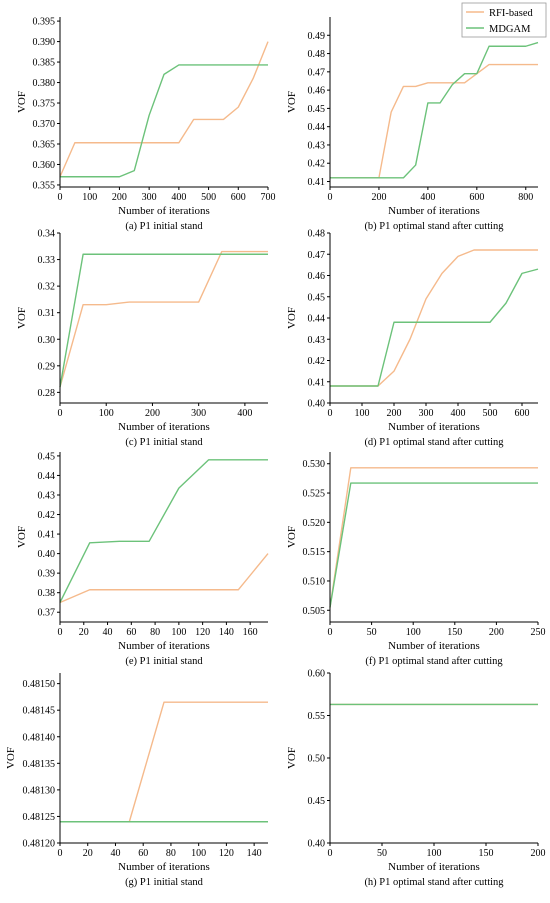 The width and height of the screenshot is (550, 903). Describe the element at coordinates (164, 882) in the screenshot. I see `panel-caption: (g) P1 initial stand` at that location.